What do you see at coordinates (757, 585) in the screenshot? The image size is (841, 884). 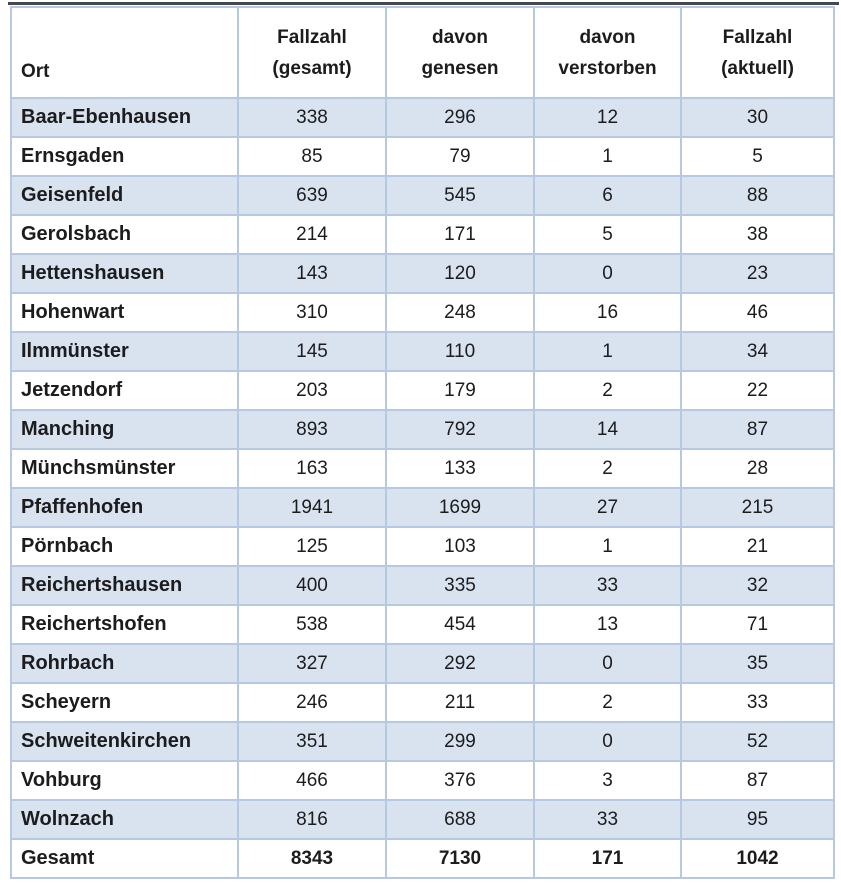 I see `fallzahl-aktuell-cell: 32` at bounding box center [757, 585].